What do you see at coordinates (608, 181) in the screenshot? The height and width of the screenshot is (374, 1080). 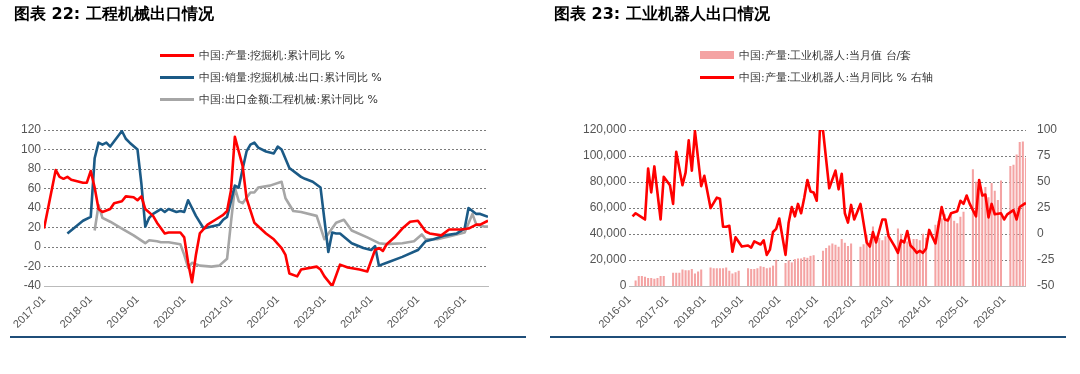 I see `y-tick-label: 80,000` at bounding box center [608, 181].